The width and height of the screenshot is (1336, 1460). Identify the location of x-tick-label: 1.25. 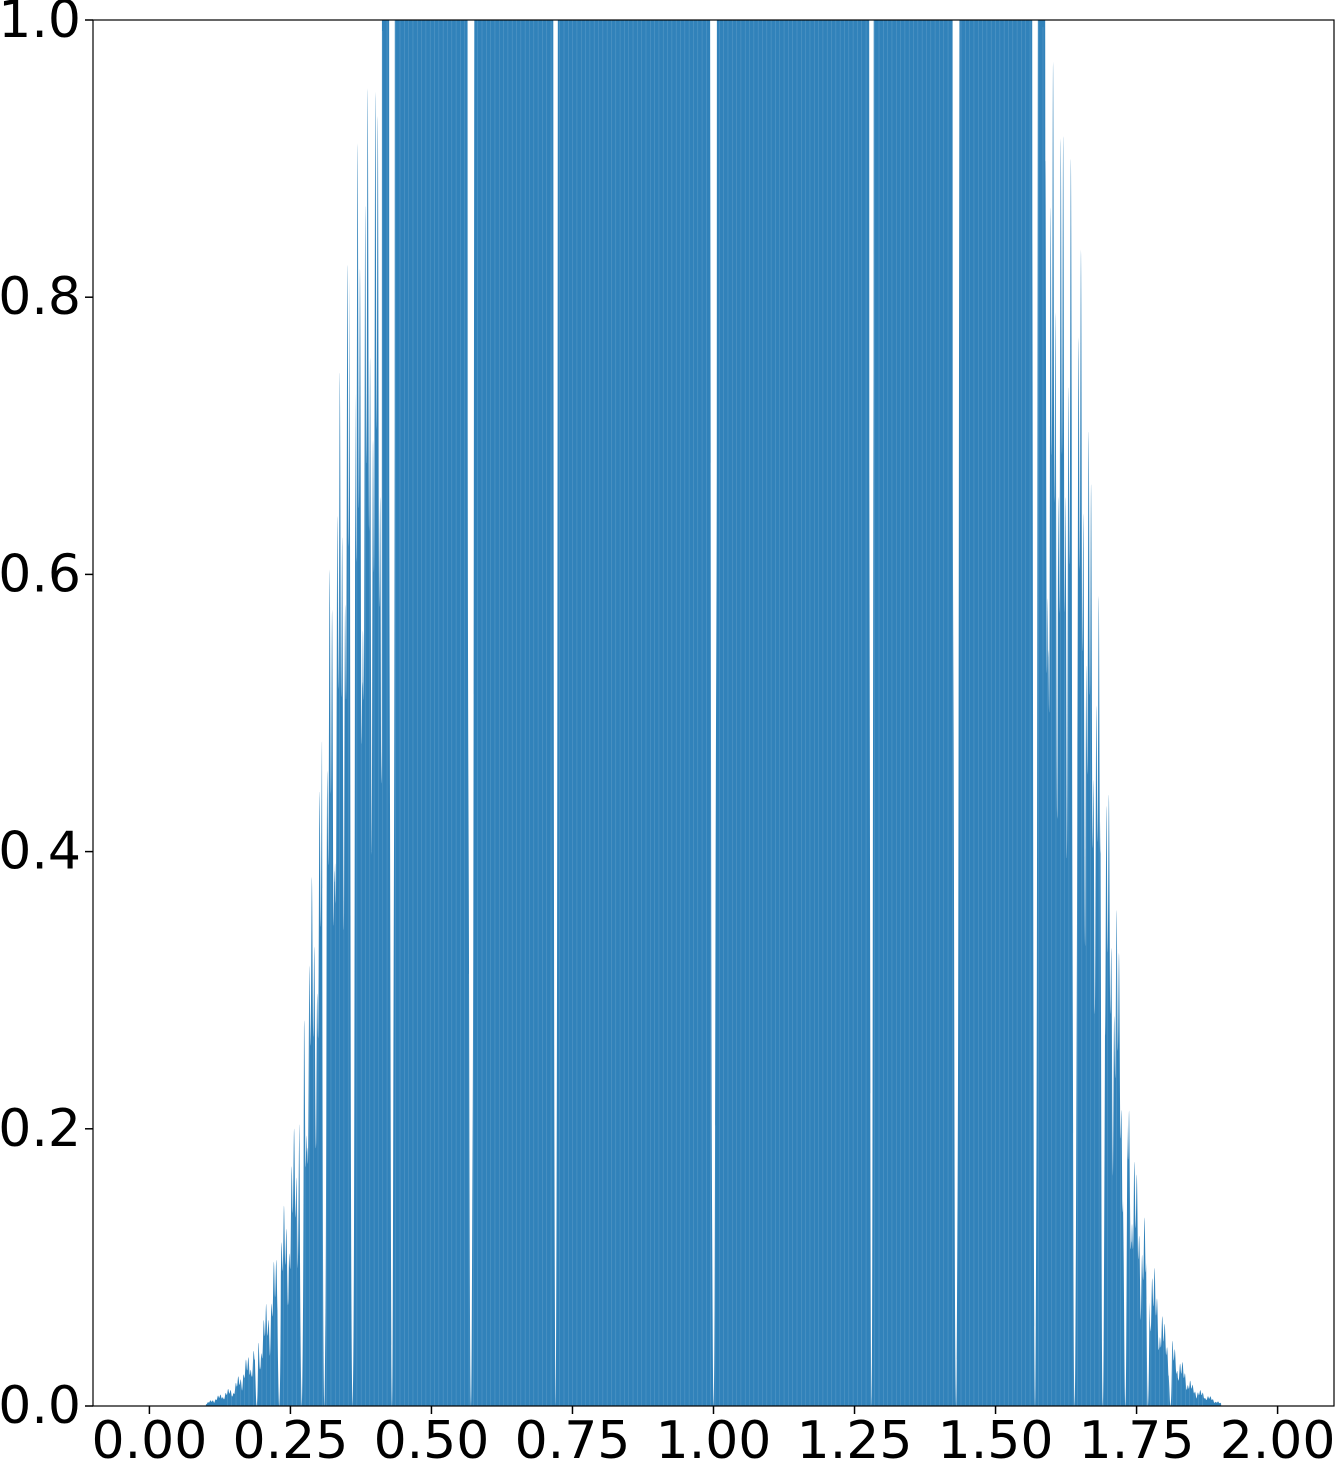
(855, 1435).